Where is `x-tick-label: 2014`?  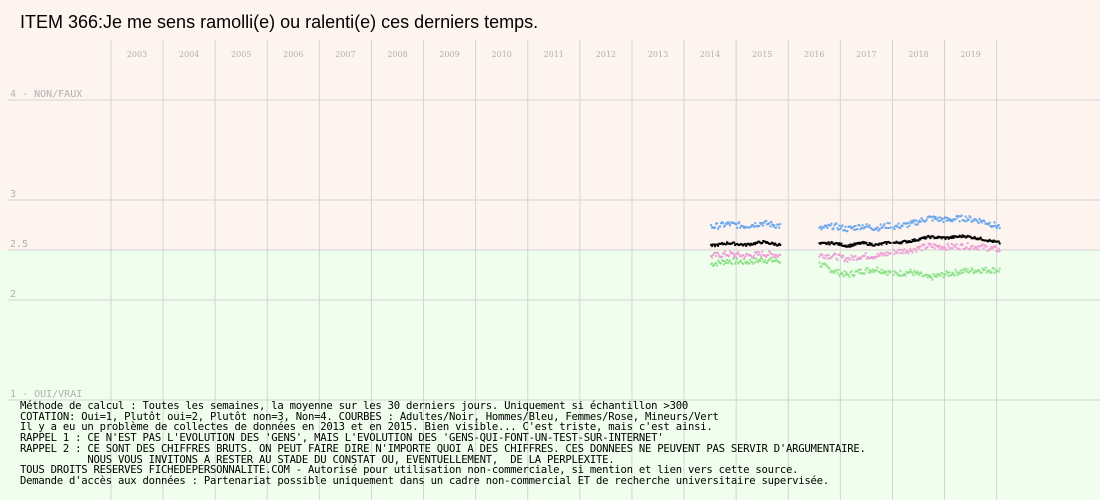
x-tick-label: 2014 is located at coordinates (710, 54).